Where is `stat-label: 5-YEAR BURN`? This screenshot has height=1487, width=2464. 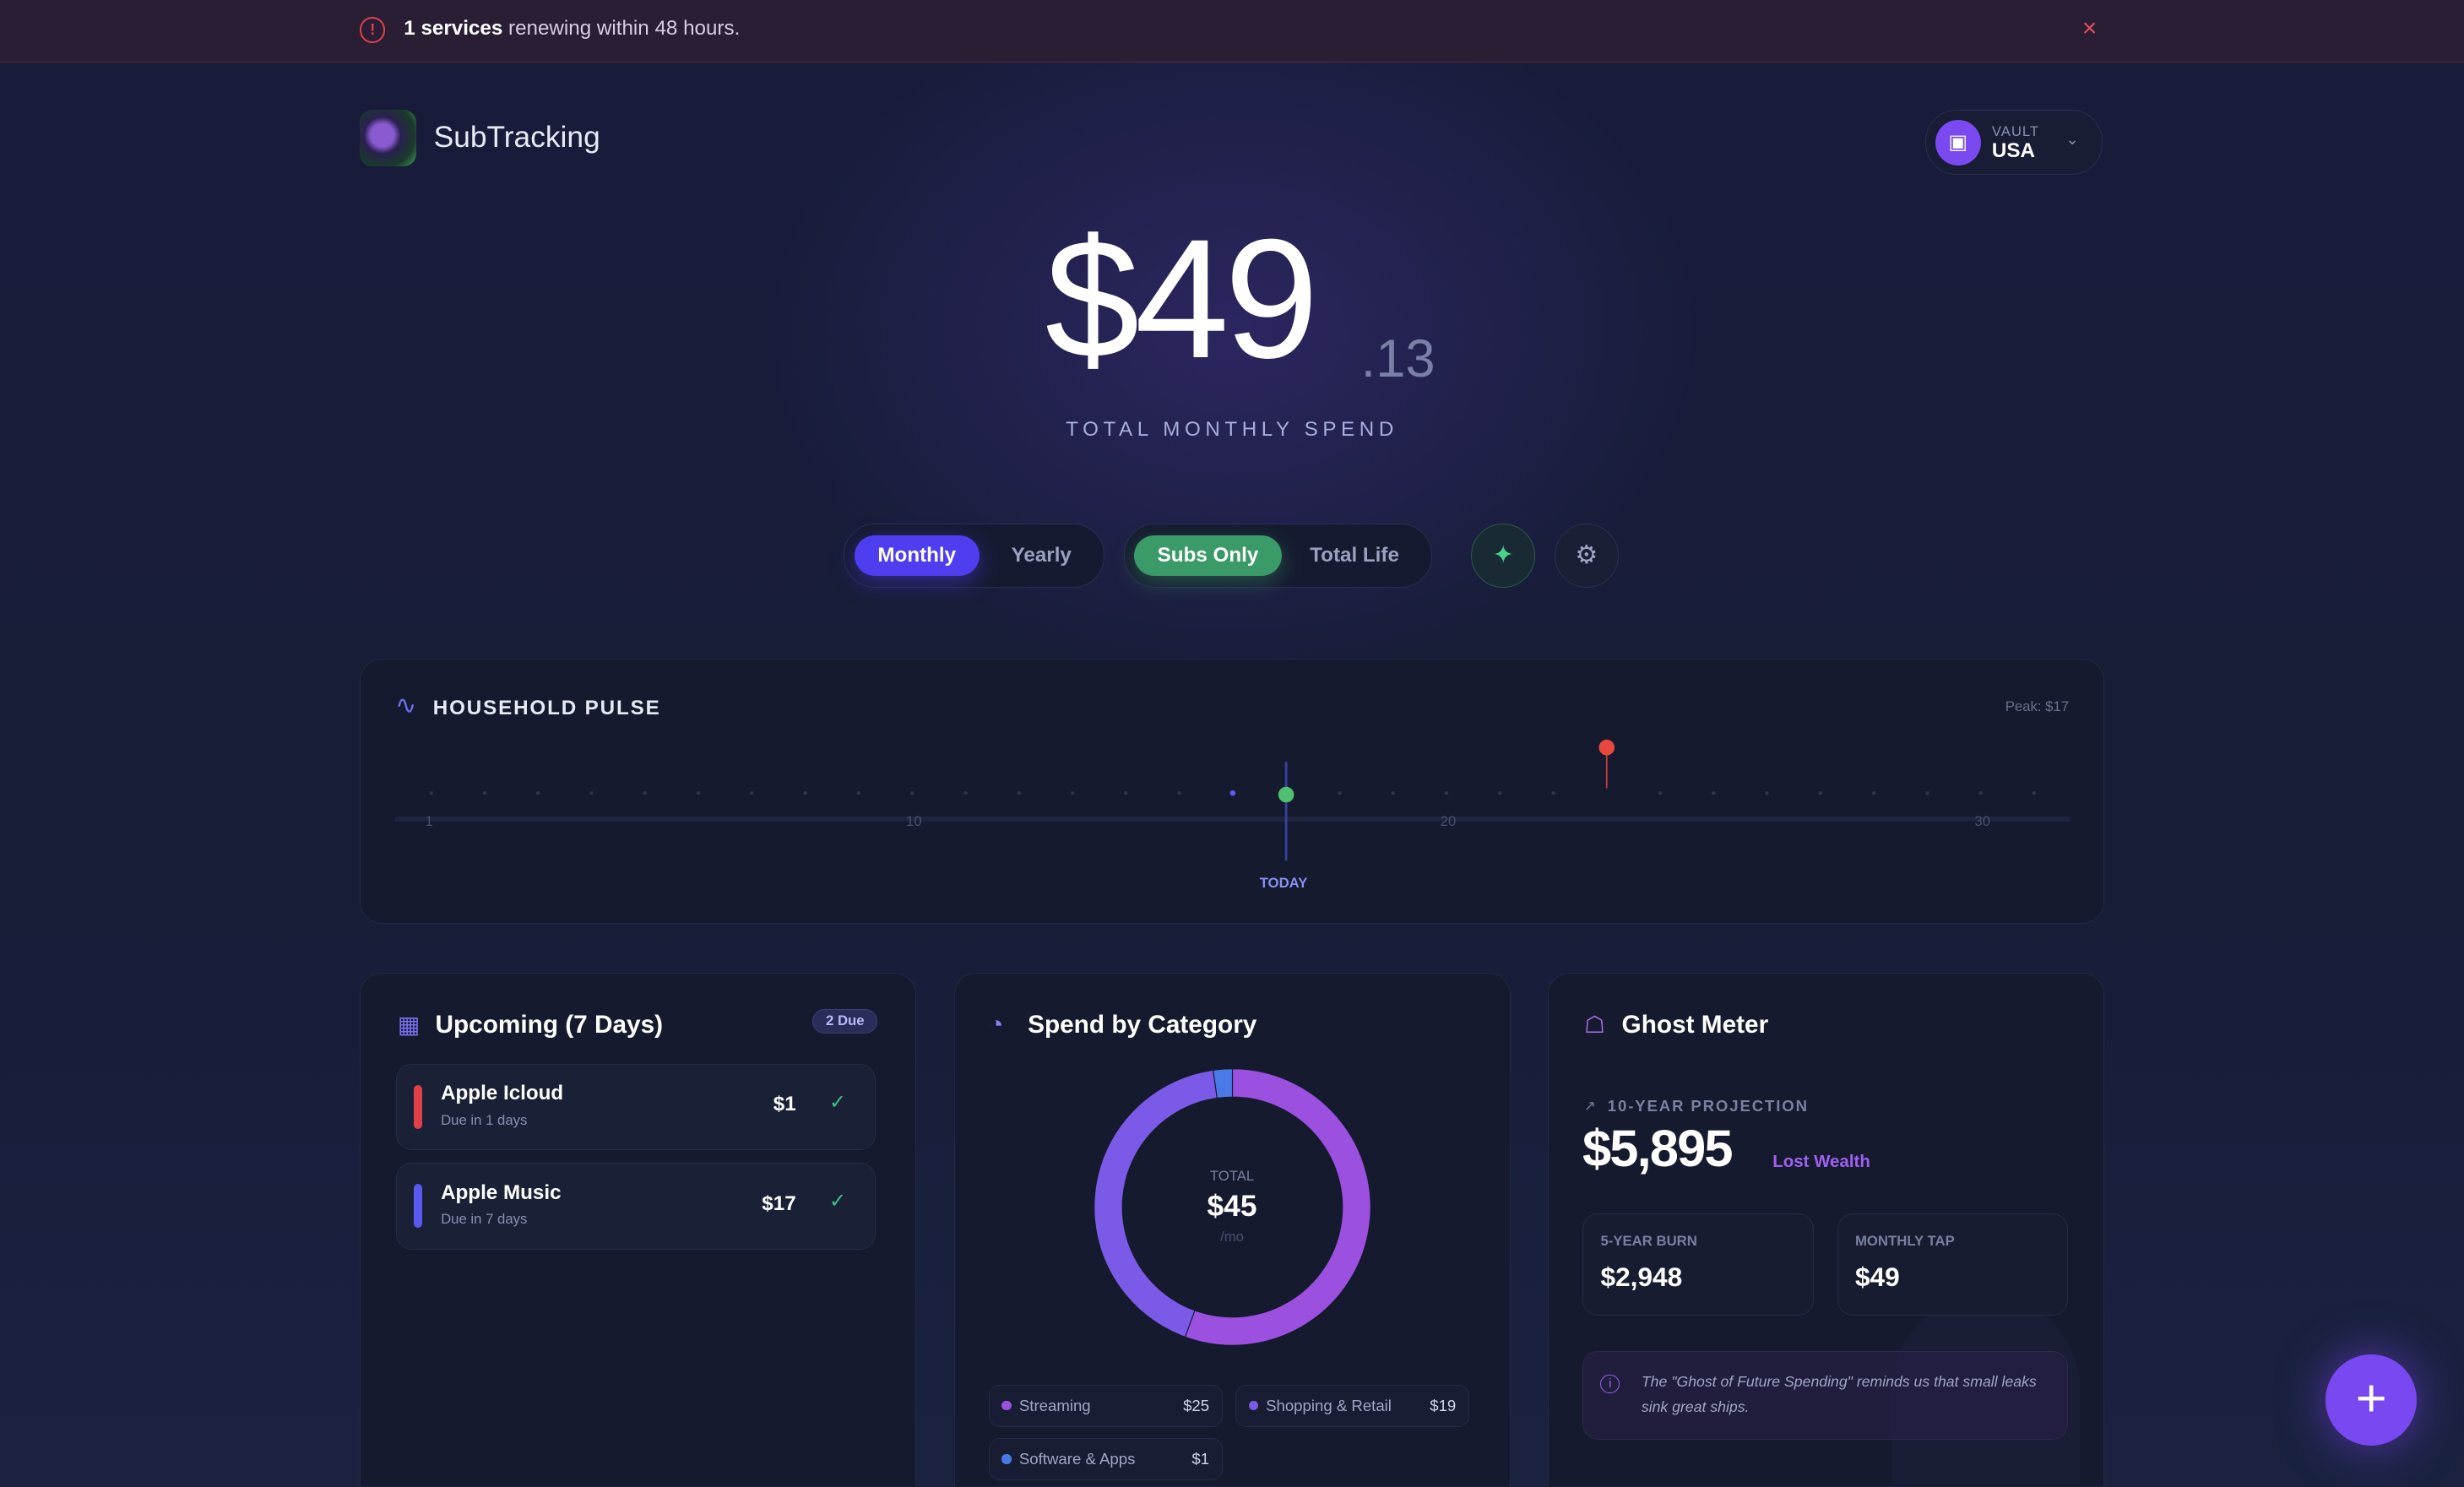
stat-label: 5-YEAR BURN is located at coordinates (1648, 1241).